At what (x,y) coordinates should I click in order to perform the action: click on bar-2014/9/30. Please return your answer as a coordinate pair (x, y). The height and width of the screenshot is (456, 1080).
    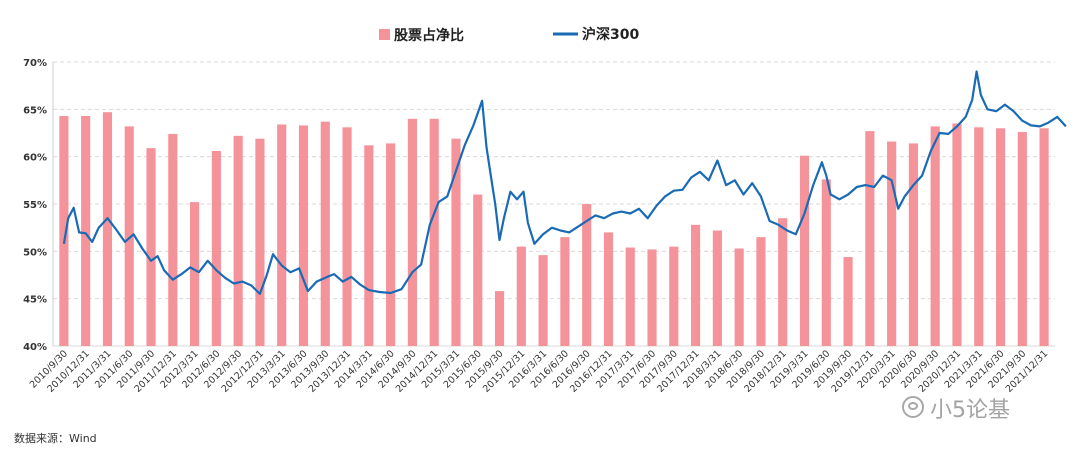
    Looking at the image, I should click on (412, 232).